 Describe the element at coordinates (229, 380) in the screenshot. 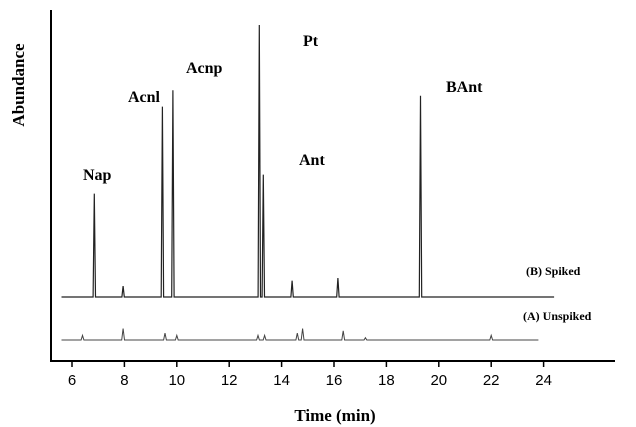

I see `x-tick-label: 12` at that location.